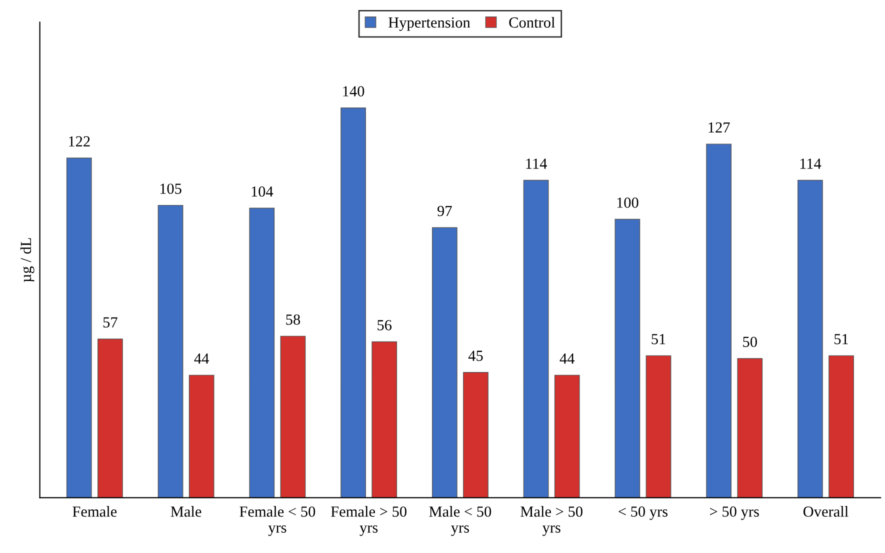 The image size is (885, 553). Describe the element at coordinates (551, 521) in the screenshot. I see `x-tick-label: Male > 50 yrs` at that location.